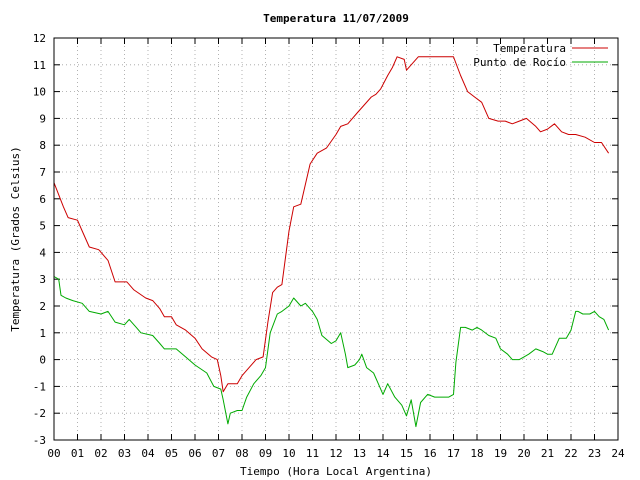 This screenshot has width=640, height=480. Describe the element at coordinates (618, 453) in the screenshot. I see `x-tick-label: 24` at that location.